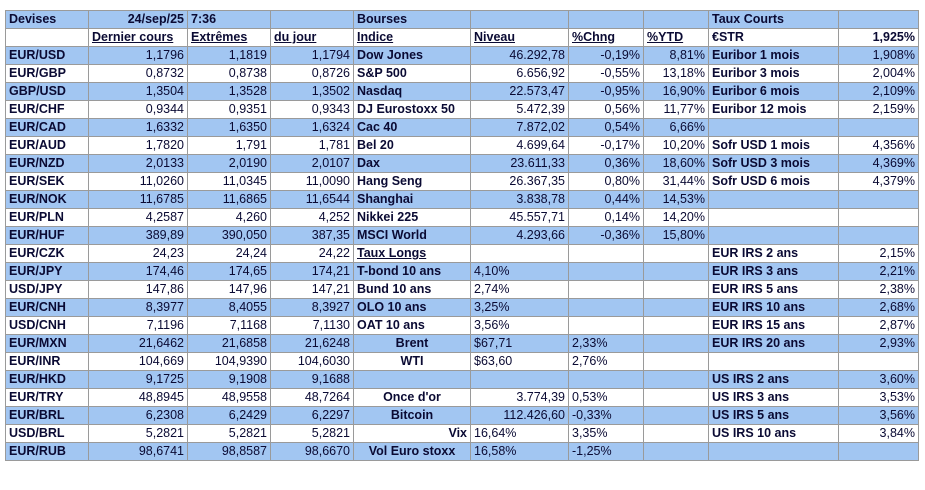  I want to click on value-cell: 10,20%, so click(676, 145).